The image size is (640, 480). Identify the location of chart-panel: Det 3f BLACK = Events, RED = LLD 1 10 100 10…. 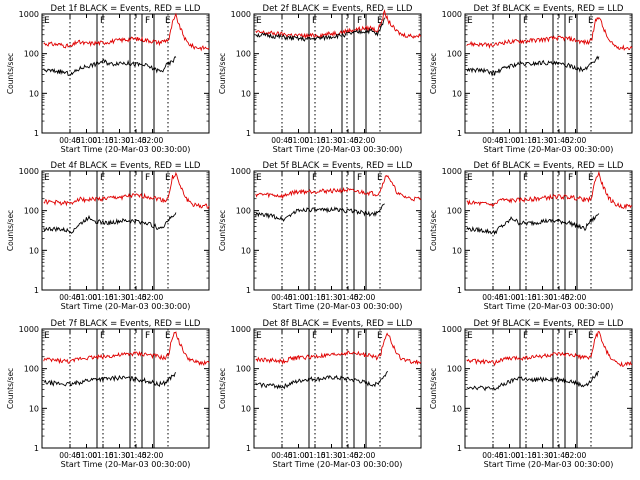
(531, 79).